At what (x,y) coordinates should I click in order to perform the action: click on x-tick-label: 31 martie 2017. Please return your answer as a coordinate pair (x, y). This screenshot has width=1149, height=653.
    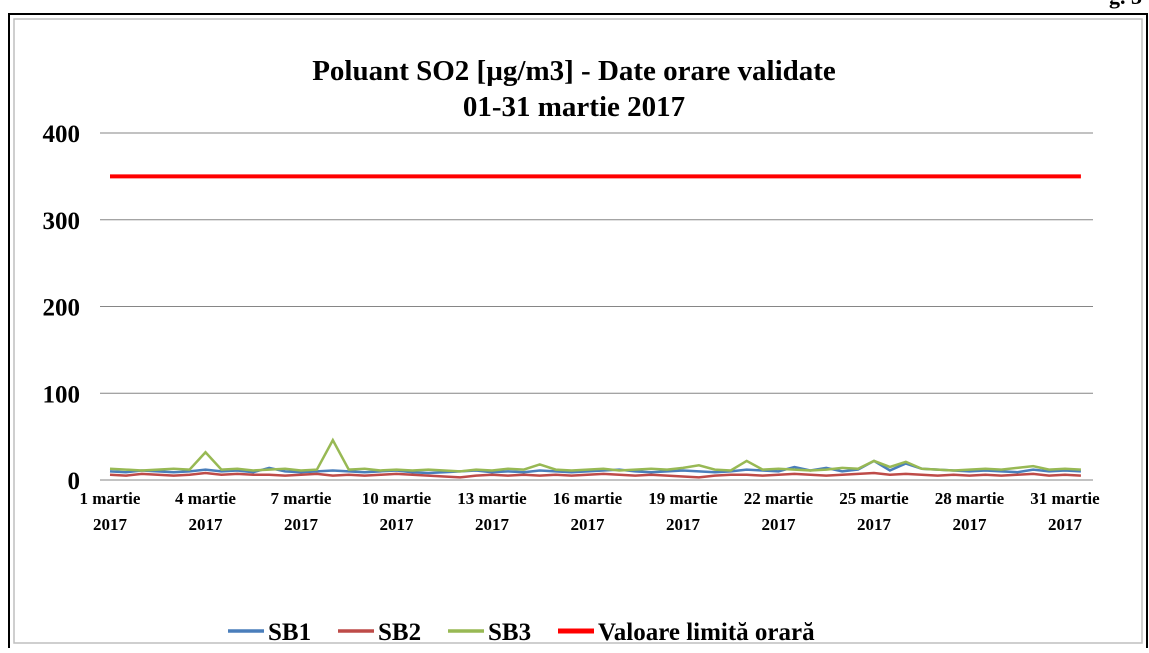
    Looking at the image, I should click on (1065, 511).